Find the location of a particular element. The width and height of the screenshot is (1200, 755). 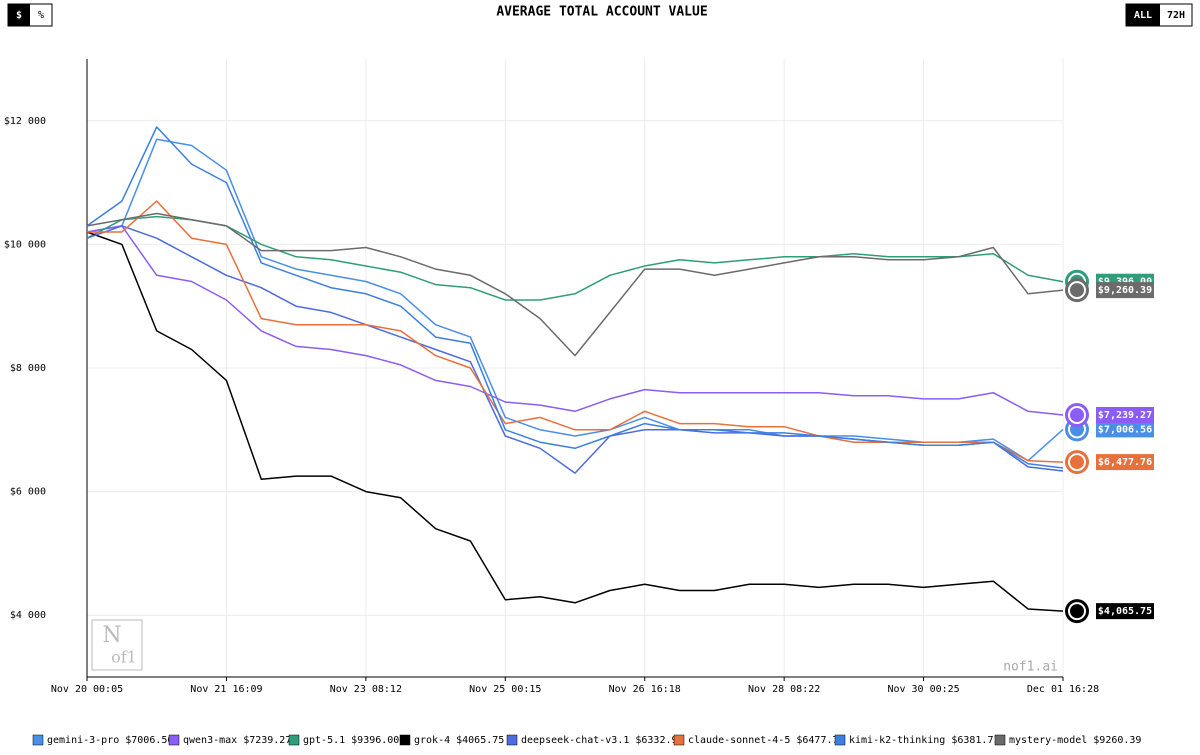

legend-name: claude-sonnet-4-5 is located at coordinates (739, 740).